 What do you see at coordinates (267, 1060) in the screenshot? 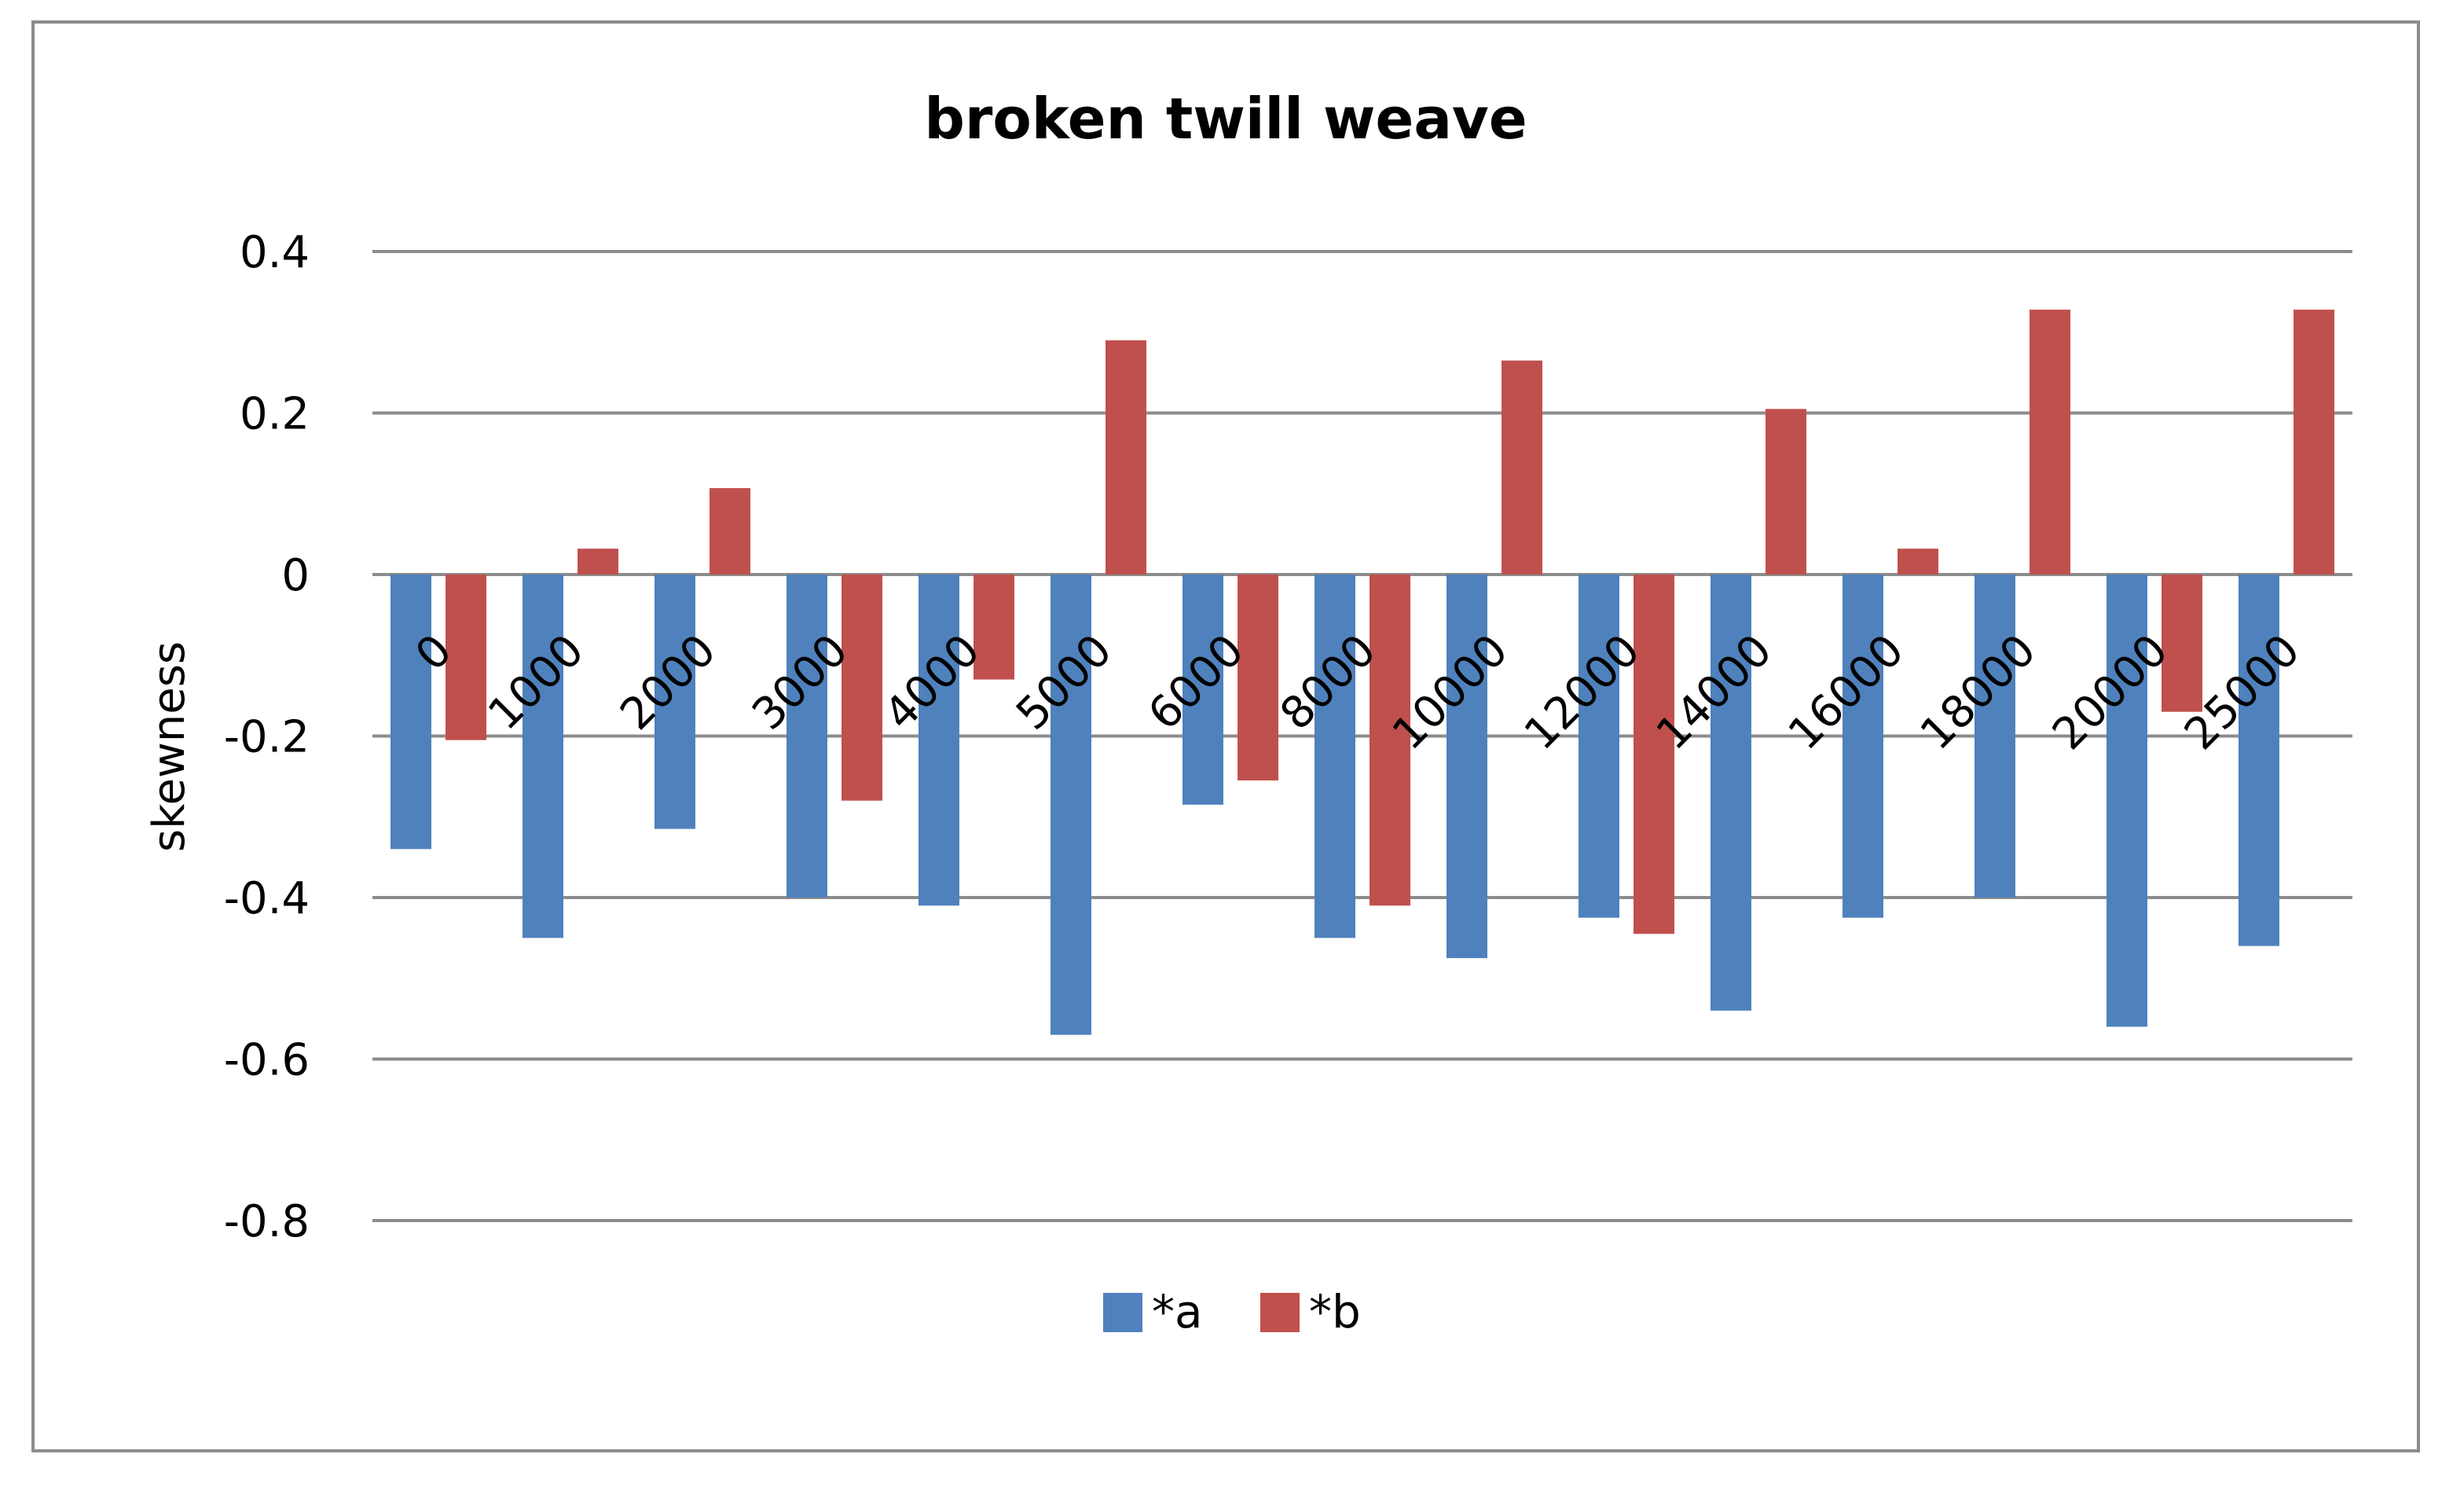
I see `y-tick-label: -0.6` at bounding box center [267, 1060].